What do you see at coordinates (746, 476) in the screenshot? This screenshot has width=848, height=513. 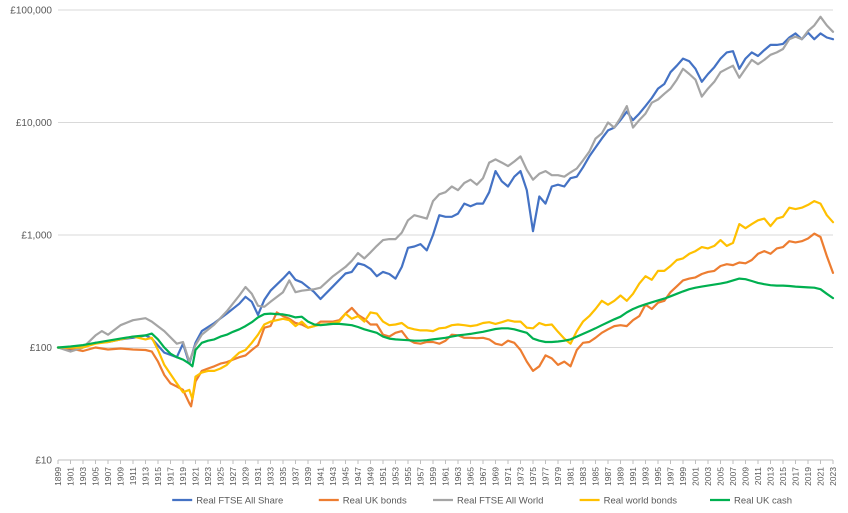 I see `x-tick-label: 2009` at bounding box center [746, 476].